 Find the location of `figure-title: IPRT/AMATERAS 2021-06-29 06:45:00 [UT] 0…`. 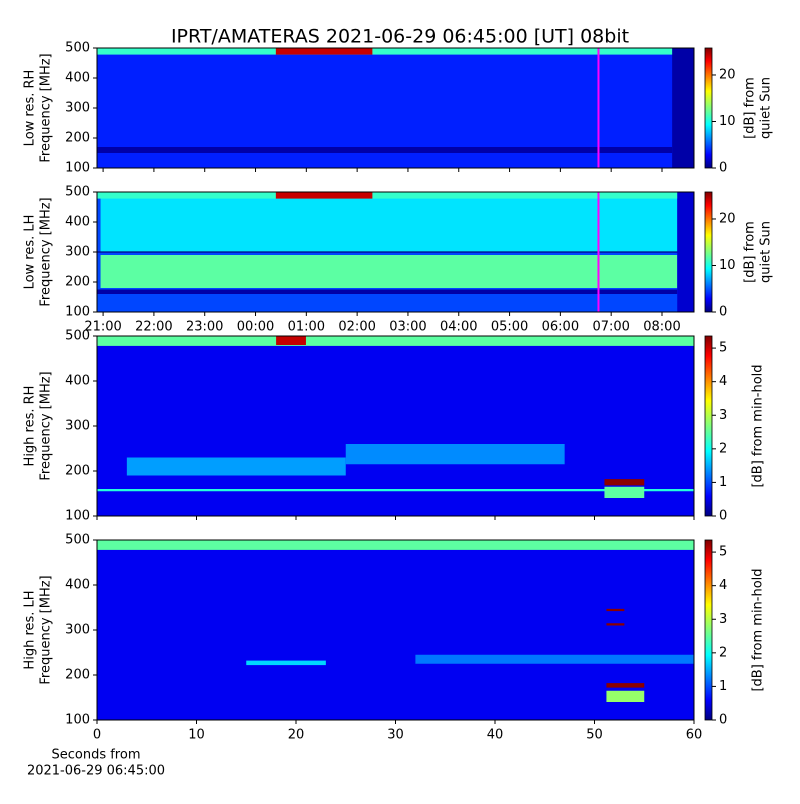

figure-title: IPRT/AMATERAS 2021-06-29 06:45:00 [UT] 0… is located at coordinates (400, 37).